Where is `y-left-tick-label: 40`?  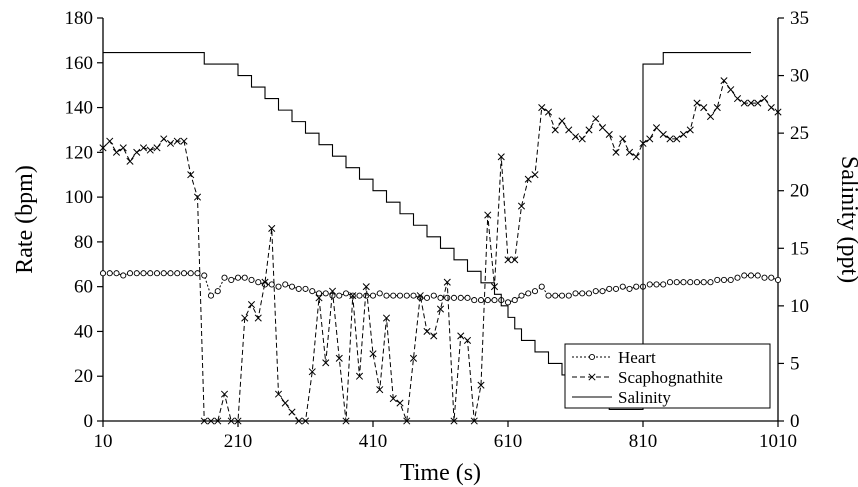 y-left-tick-label: 40 is located at coordinates (83, 331).